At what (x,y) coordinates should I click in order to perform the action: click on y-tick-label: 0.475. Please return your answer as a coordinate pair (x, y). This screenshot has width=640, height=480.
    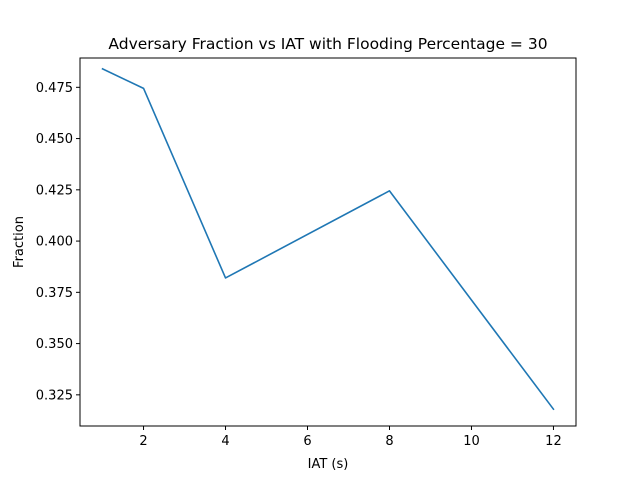
    Looking at the image, I should click on (54, 88).